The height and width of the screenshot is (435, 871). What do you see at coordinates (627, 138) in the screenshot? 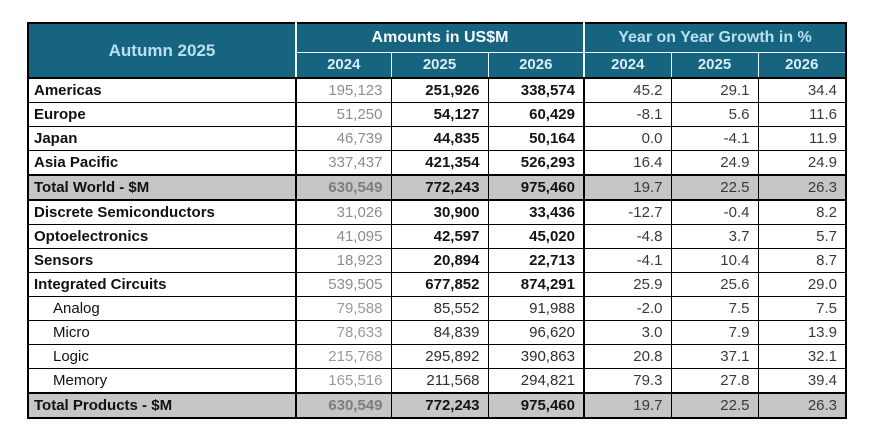
I see `growth-cell-2024: 0.0` at bounding box center [627, 138].